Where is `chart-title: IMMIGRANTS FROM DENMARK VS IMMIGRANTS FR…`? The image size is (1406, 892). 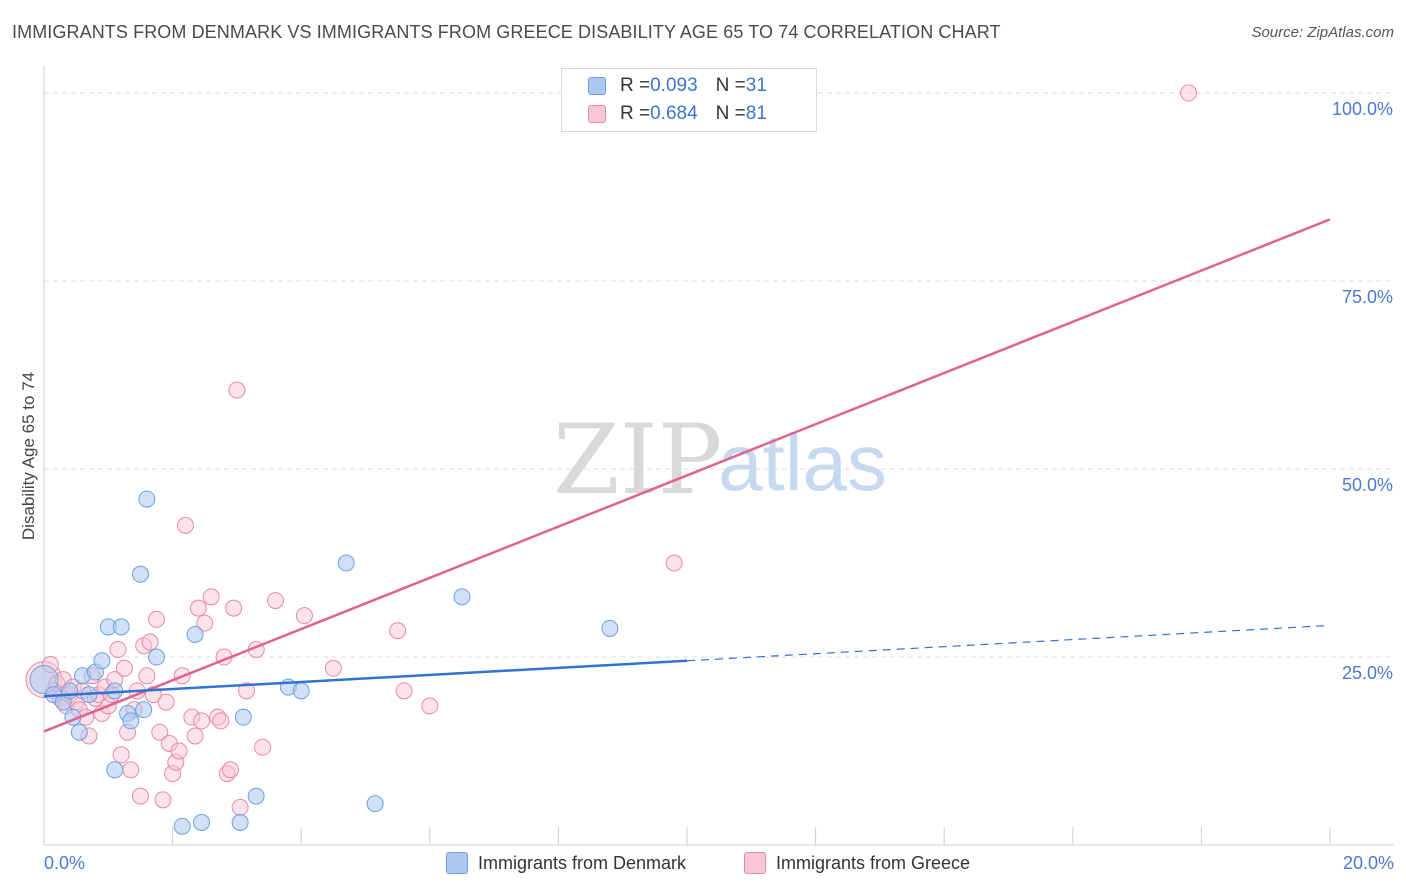
chart-title: IMMIGRANTS FROM DENMARK VS IMMIGRANTS FR… is located at coordinates (506, 32).